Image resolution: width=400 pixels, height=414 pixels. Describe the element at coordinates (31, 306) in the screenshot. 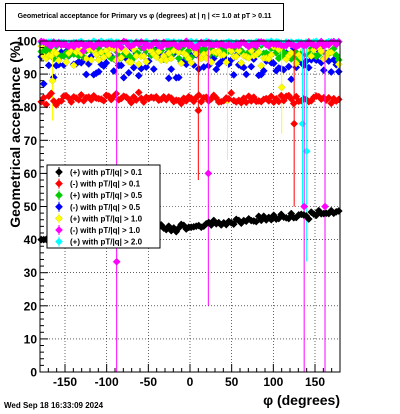

I see `y-tick-label: 20` at that location.